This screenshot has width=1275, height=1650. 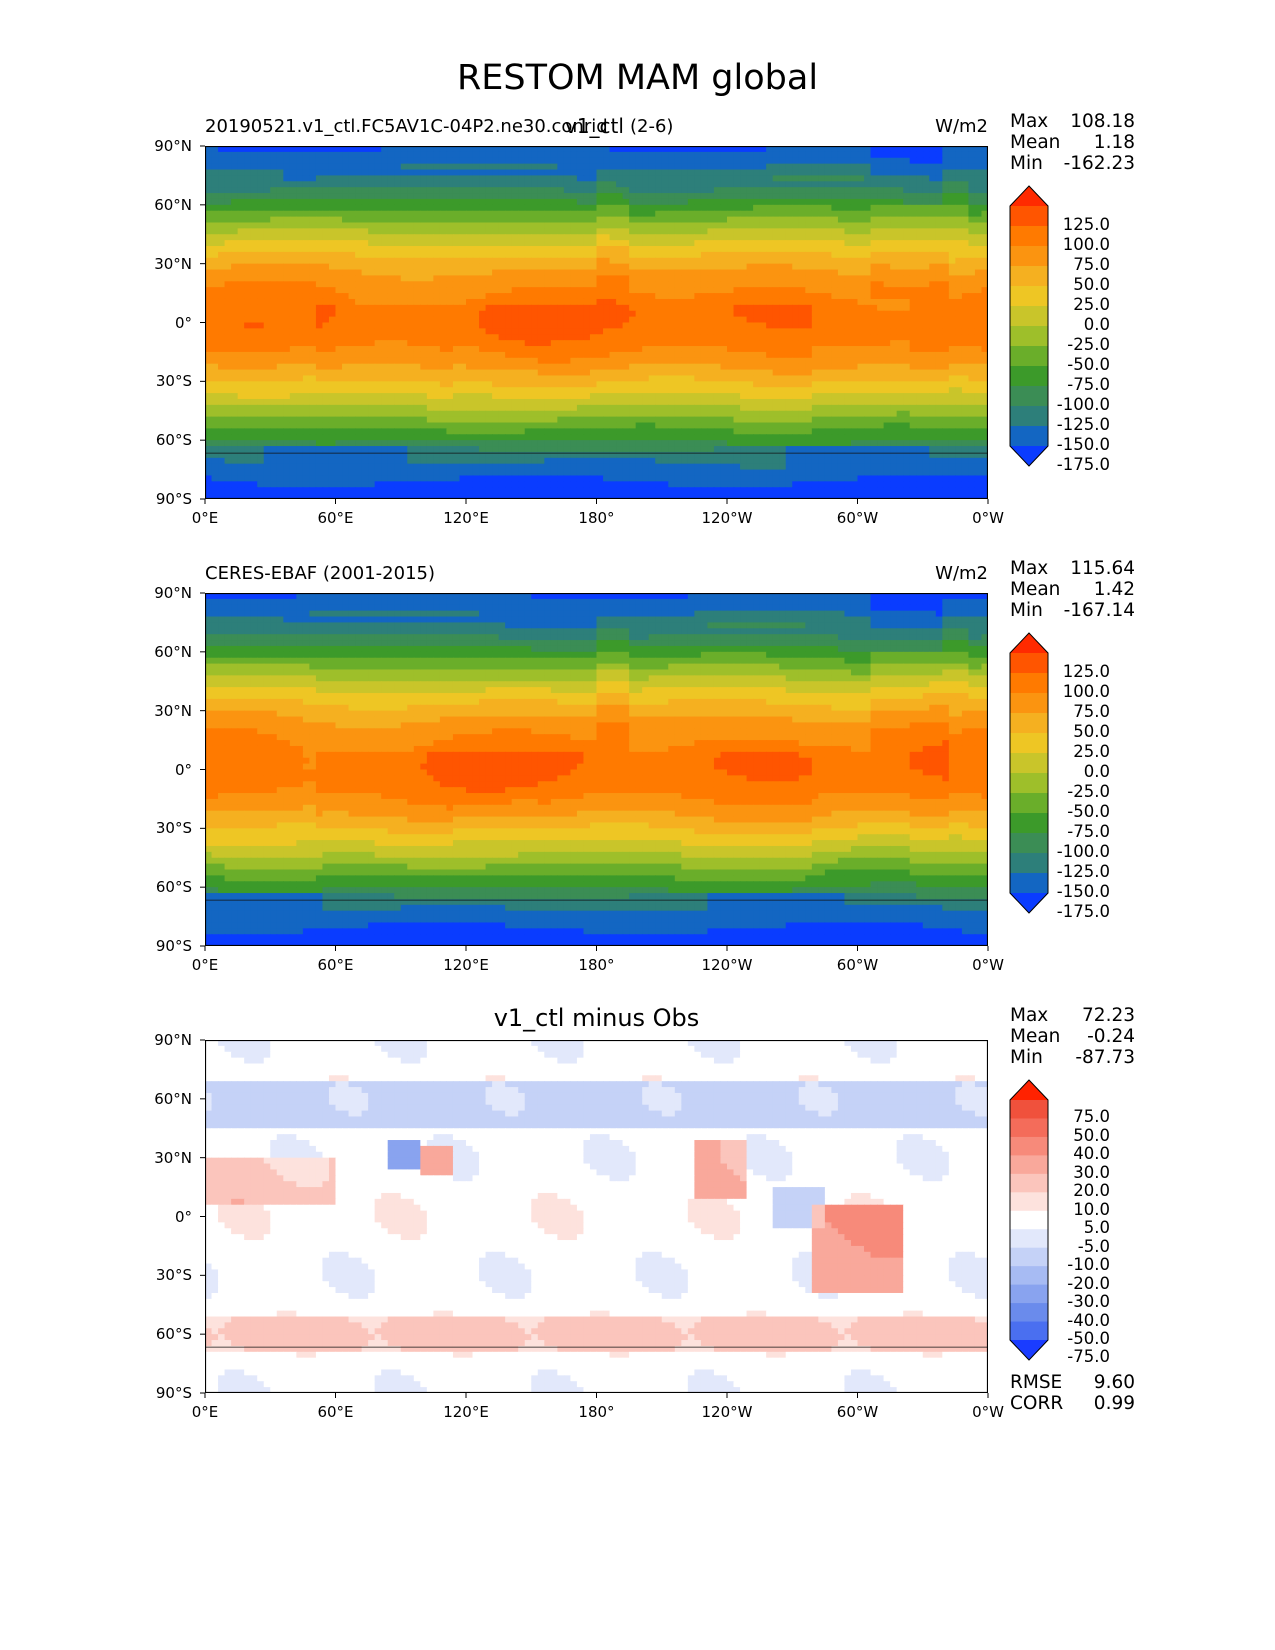 I want to click on x-tick-label: 120°W, so click(x=727, y=1412).